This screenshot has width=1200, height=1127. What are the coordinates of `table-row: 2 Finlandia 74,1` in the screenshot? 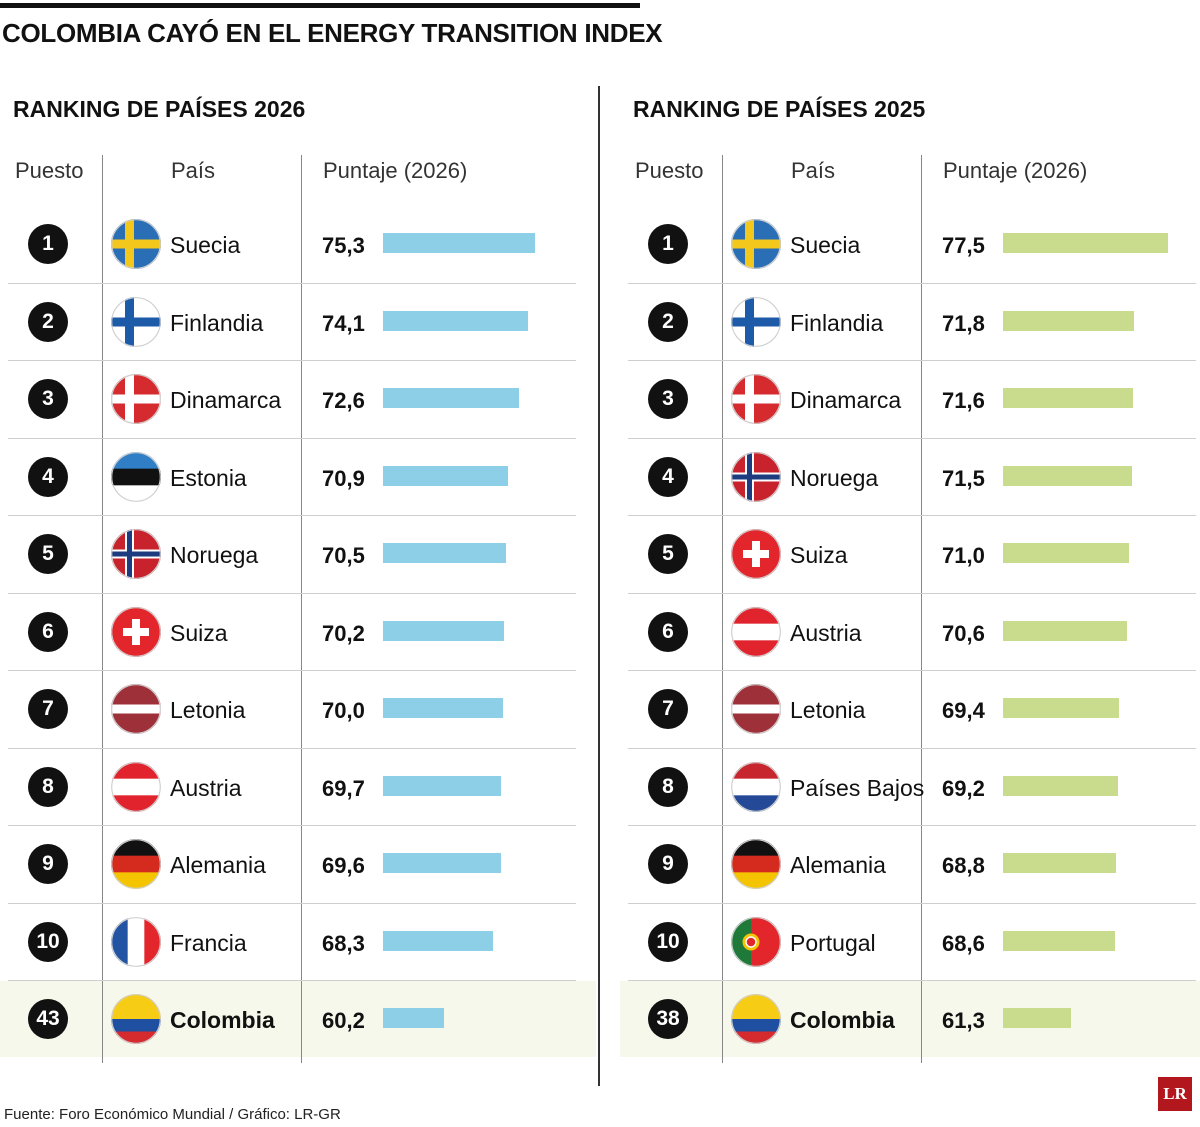 It's located at (300, 322).